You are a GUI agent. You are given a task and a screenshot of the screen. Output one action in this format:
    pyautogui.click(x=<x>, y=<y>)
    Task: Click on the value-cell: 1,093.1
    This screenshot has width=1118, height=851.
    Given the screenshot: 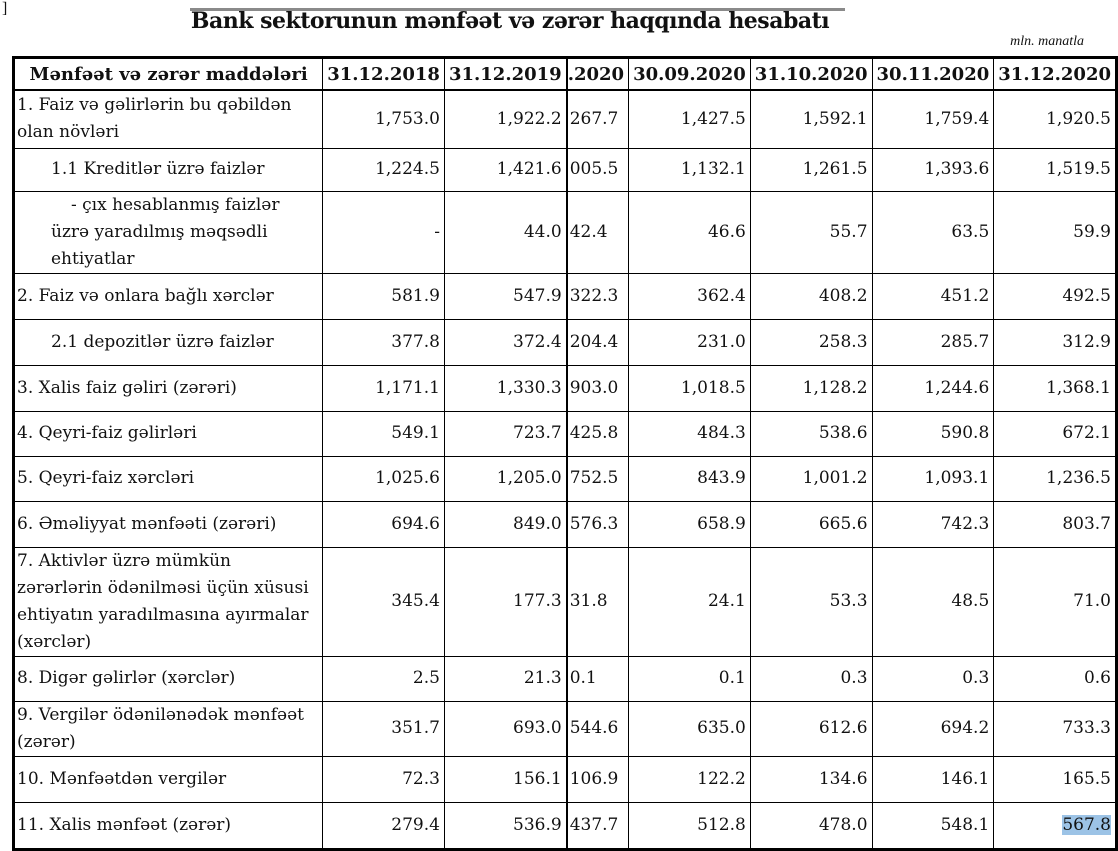 What is the action you would take?
    pyautogui.click(x=933, y=478)
    